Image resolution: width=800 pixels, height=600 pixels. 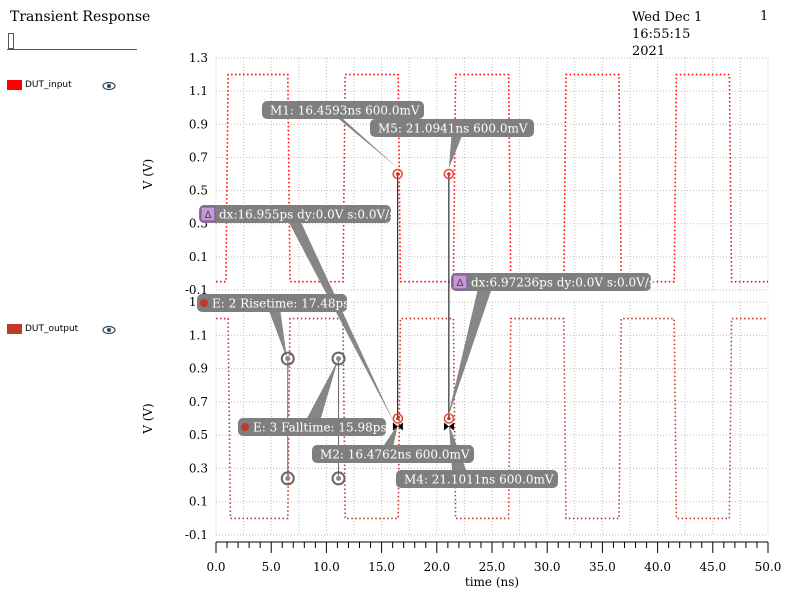 I want to click on x-tick-label: 15.0, so click(x=381, y=567).